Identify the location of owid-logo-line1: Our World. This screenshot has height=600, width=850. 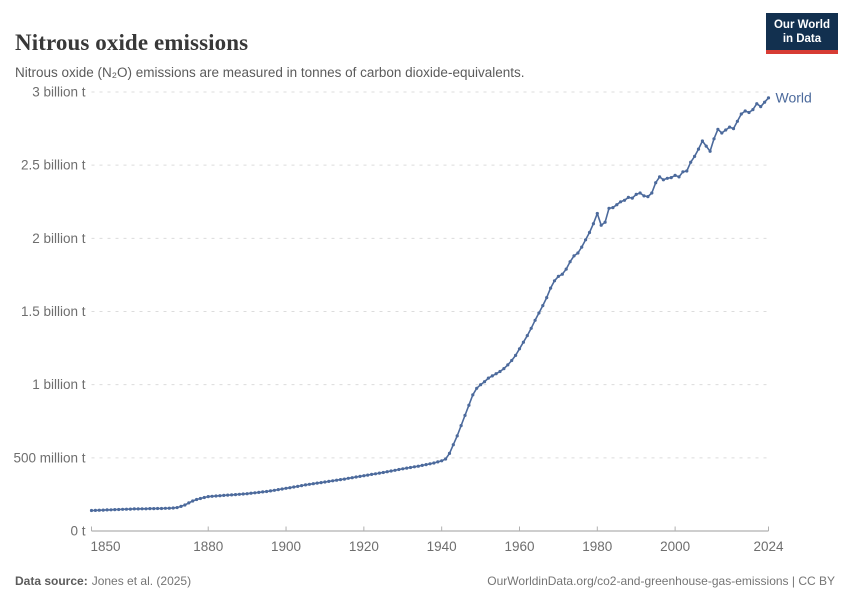
(801, 25).